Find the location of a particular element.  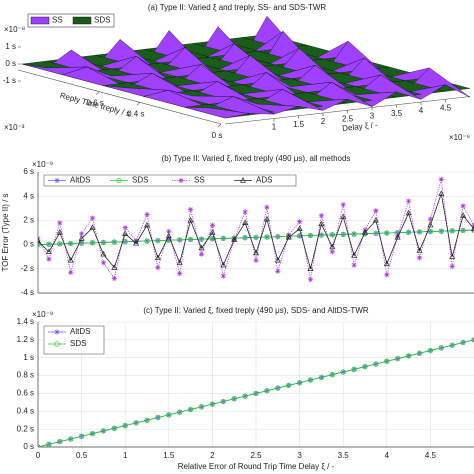

x-tick-label: 1.5 is located at coordinates (169, 455).